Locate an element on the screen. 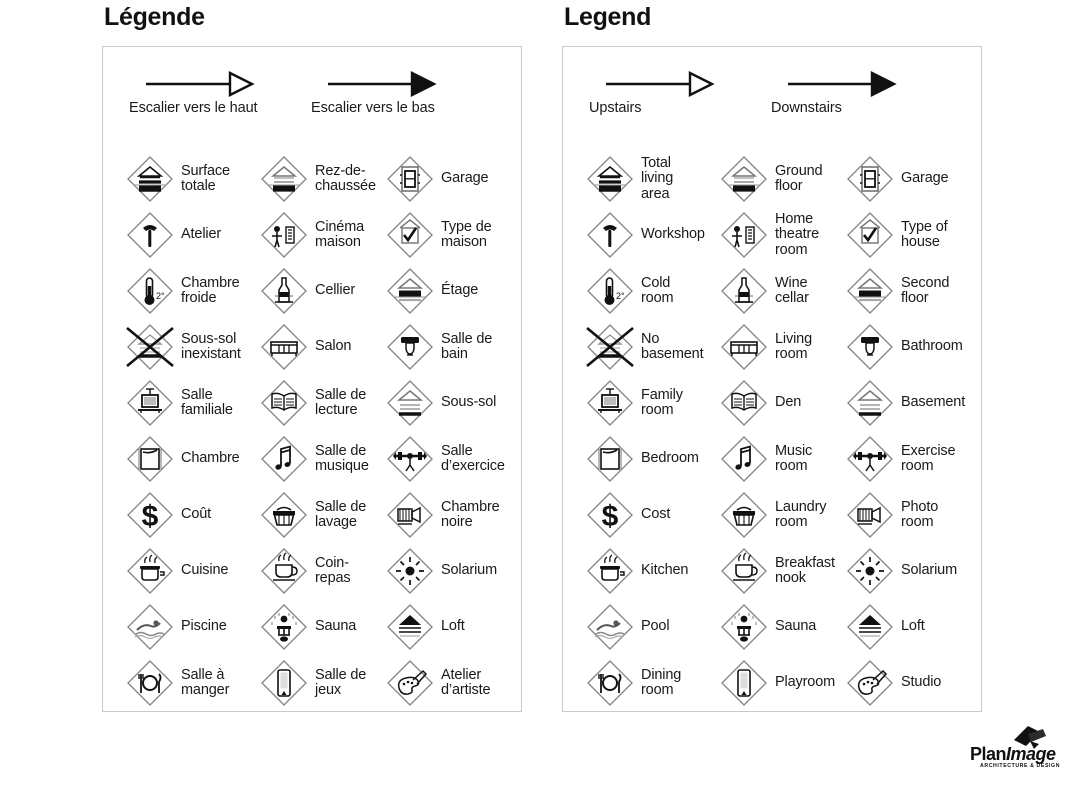  legend-entry-playroom-fr: Salle de jeux is located at coordinates (323, 683).